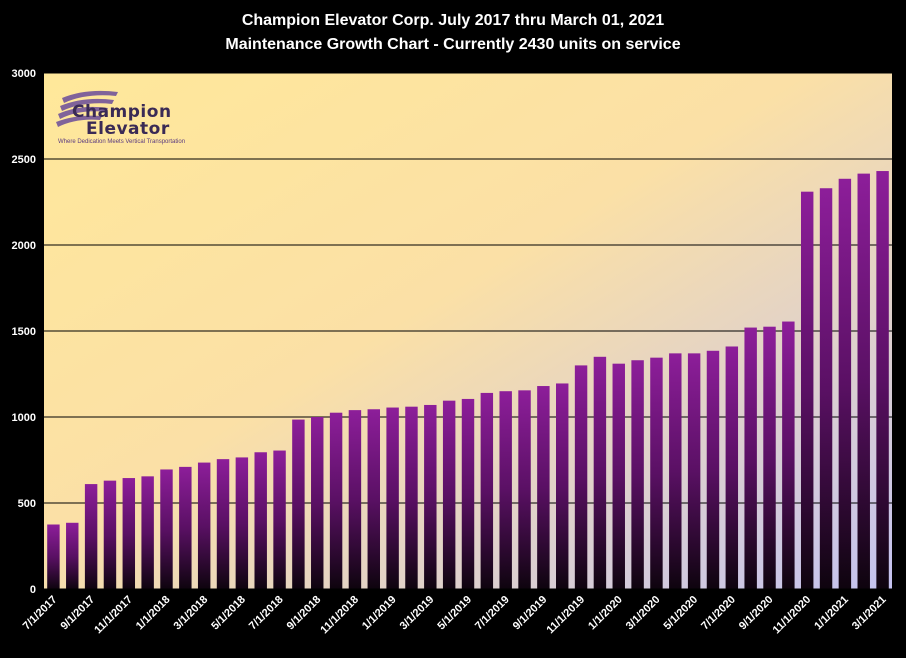 The width and height of the screenshot is (906, 658). What do you see at coordinates (869, 613) in the screenshot?
I see `x-tick-label: 3/1/2021` at bounding box center [869, 613].